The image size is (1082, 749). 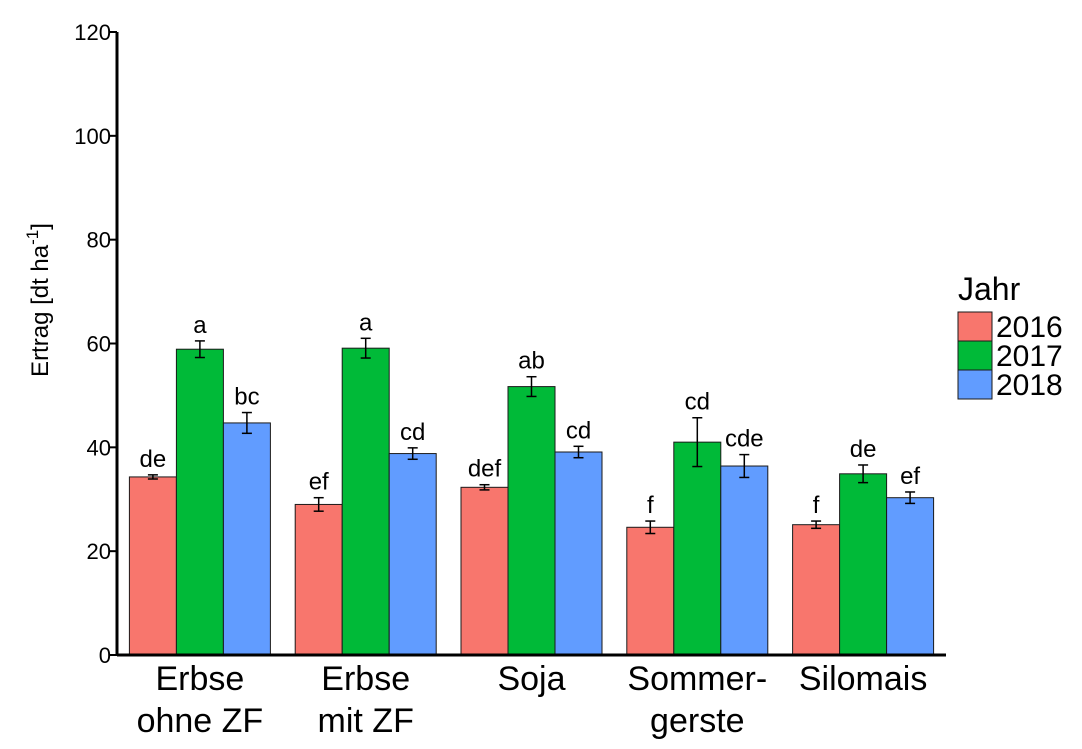 What do you see at coordinates (485, 469) in the screenshot?
I see `significance-letter: def` at bounding box center [485, 469].